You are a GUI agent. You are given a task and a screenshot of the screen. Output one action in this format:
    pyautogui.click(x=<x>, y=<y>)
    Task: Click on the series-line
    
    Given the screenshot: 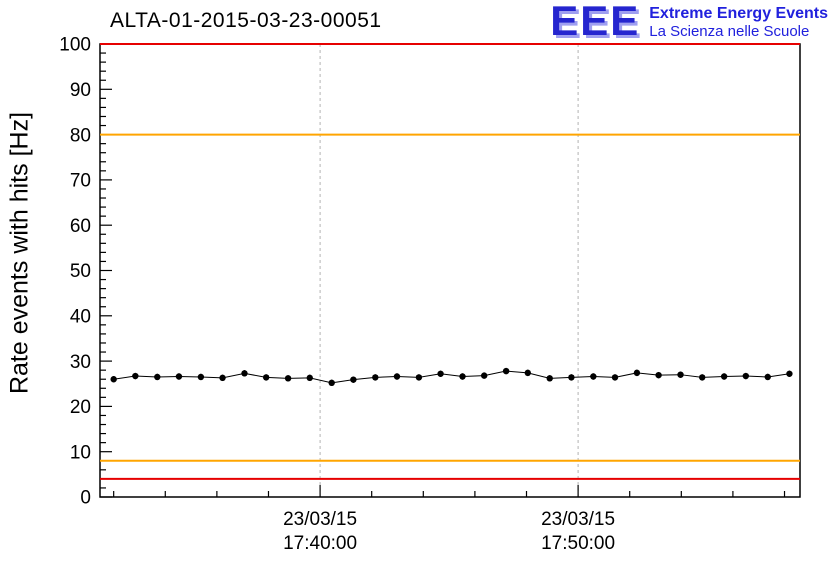 What is the action you would take?
    pyautogui.click(x=451, y=377)
    